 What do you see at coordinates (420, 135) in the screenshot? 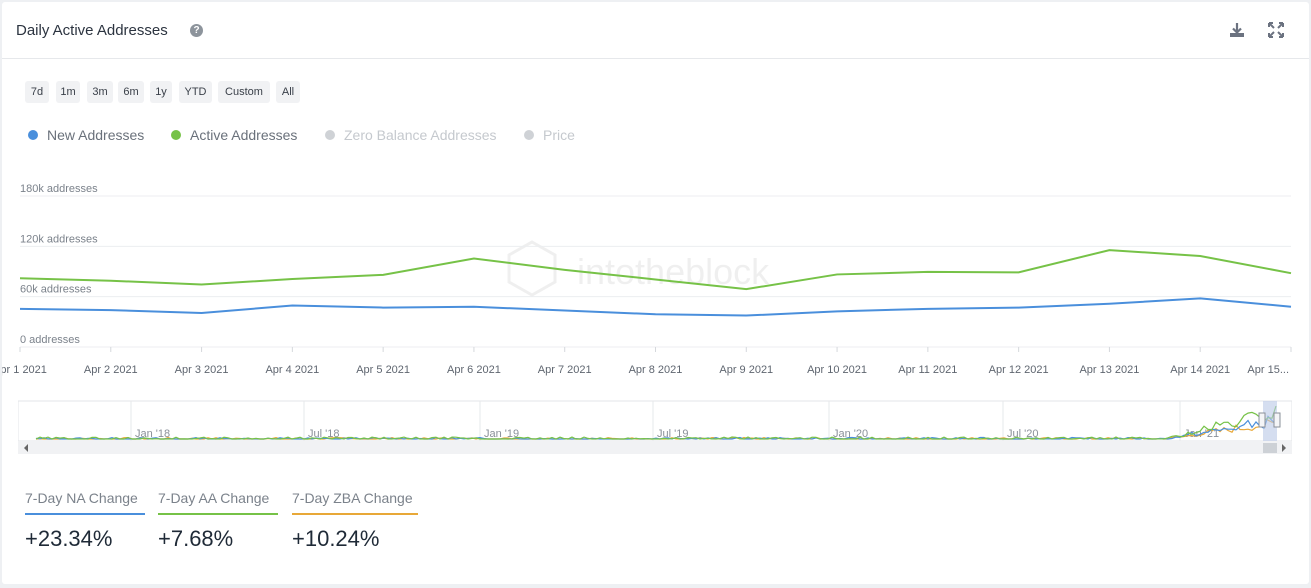
I see `legend-label: Zero Balance Addresses` at bounding box center [420, 135].